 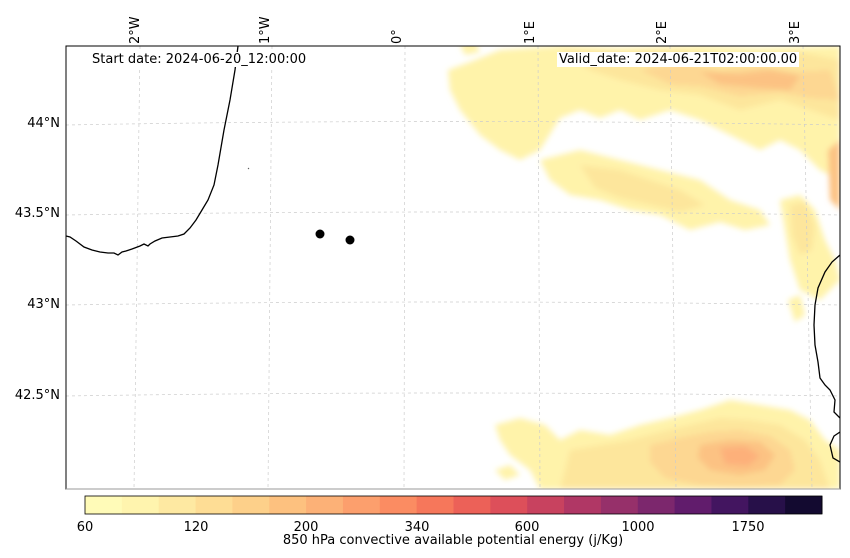 I want to click on colorbar-tick-340: 340, so click(x=417, y=527).